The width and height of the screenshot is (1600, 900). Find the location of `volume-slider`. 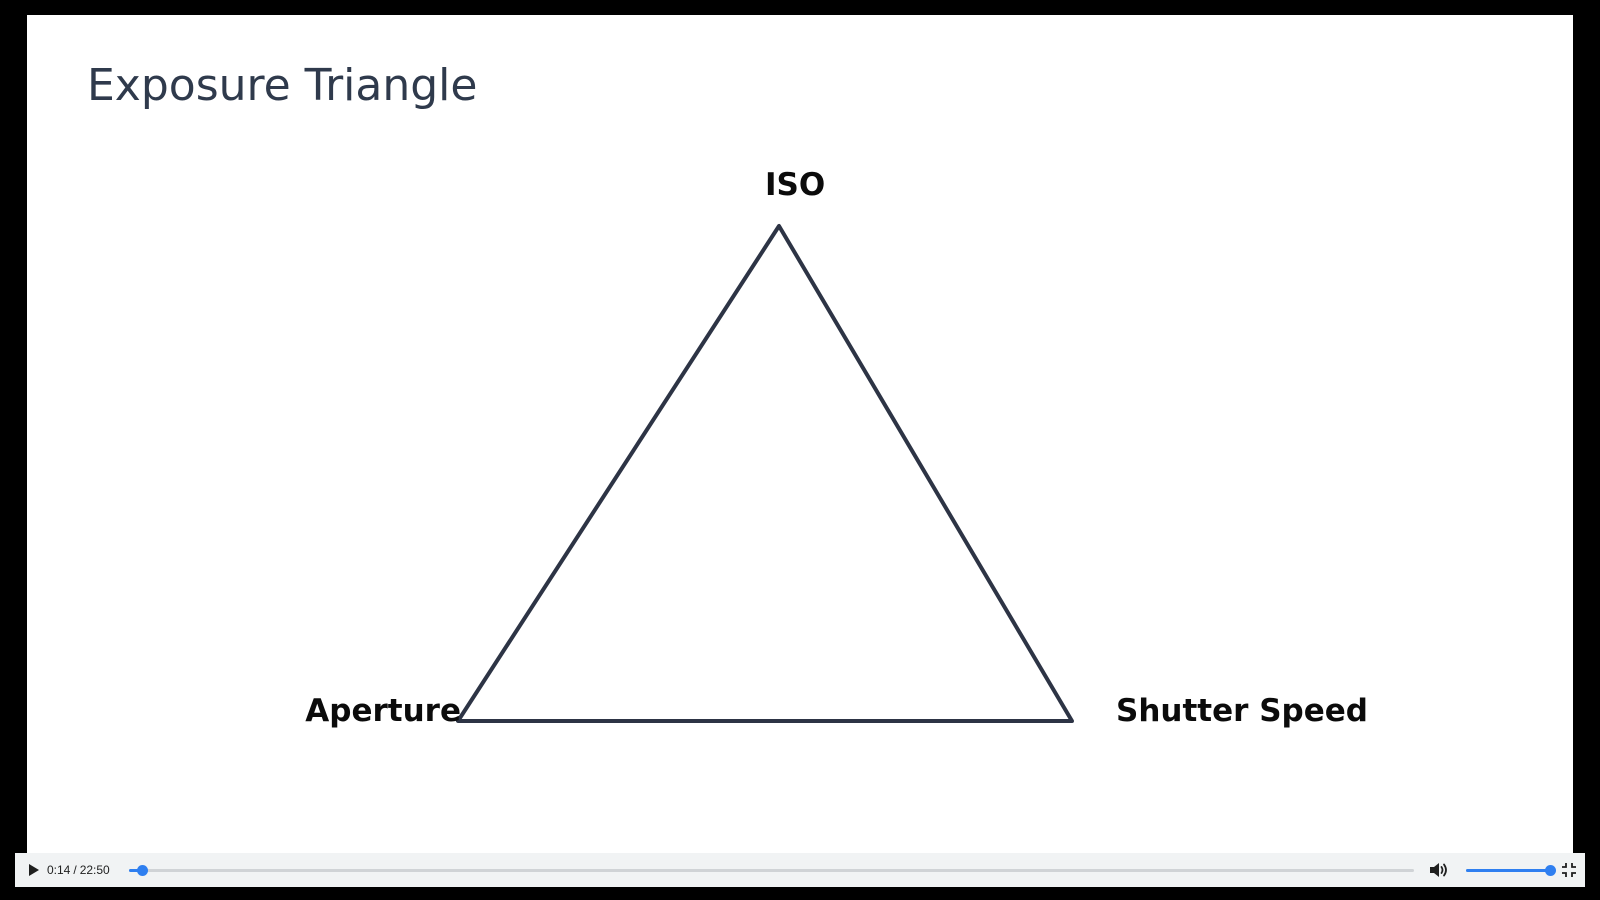

volume-slider is located at coordinates (1511, 870).